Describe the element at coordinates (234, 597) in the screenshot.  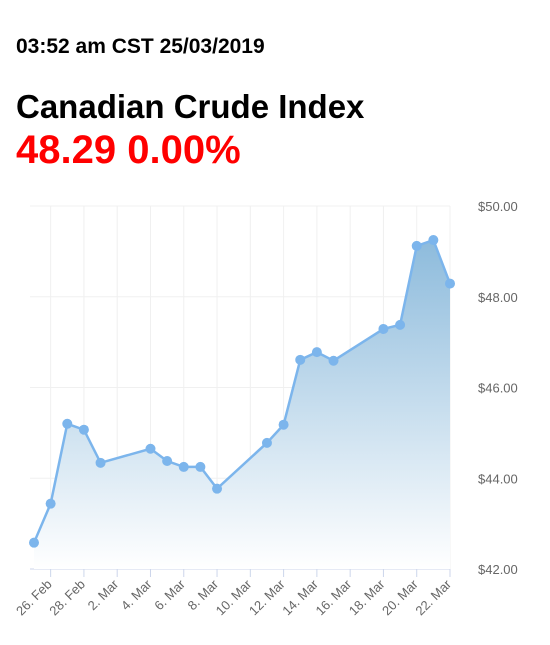
I see `x-tick-label: 10. Mar` at that location.